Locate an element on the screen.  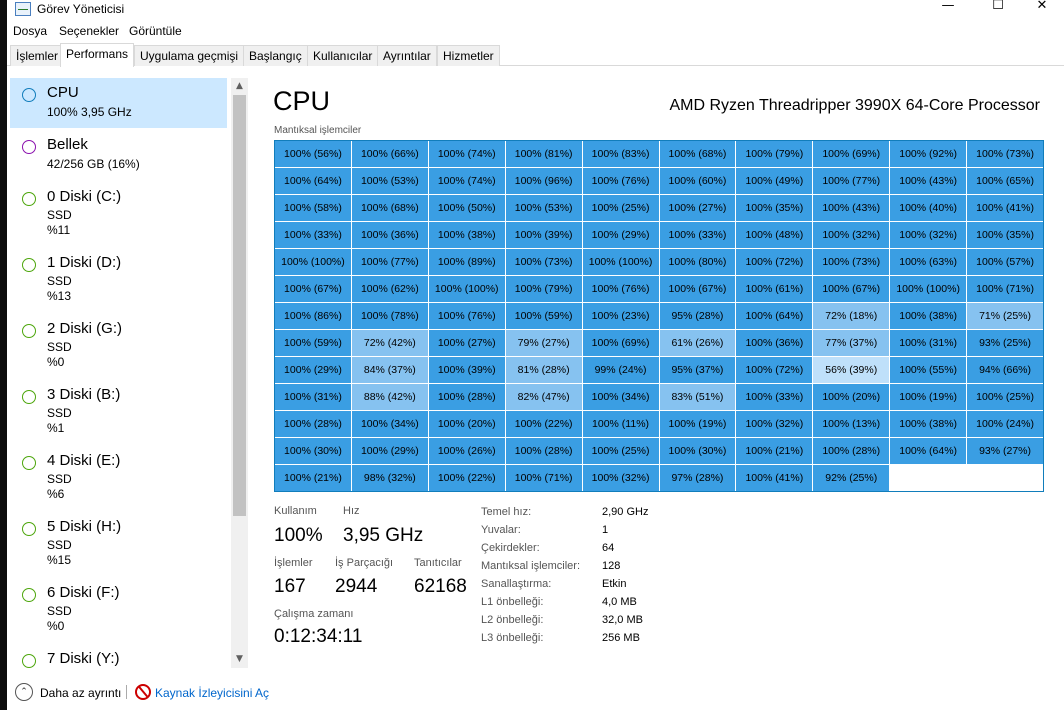
footer-divider is located at coordinates (126, 692).